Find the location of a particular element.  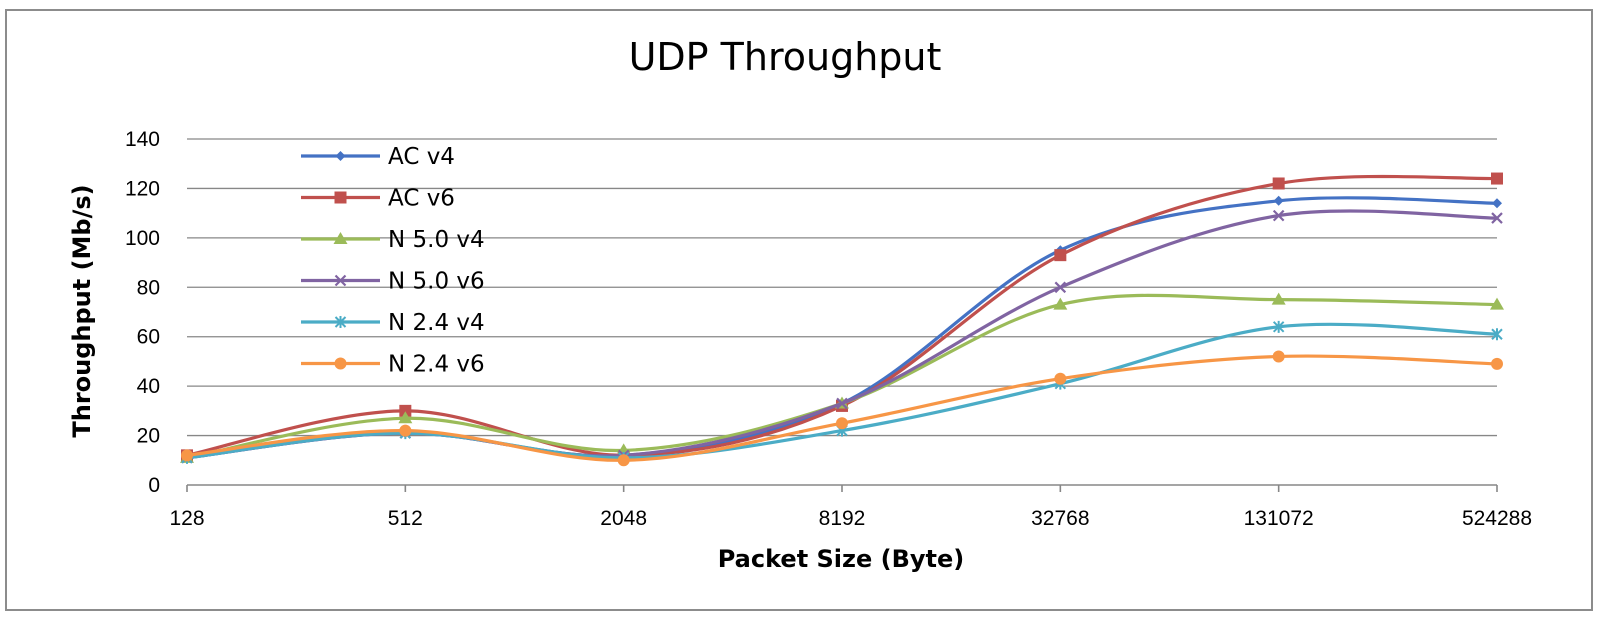

legend-item: N 5.0 v6 is located at coordinates (393, 282).